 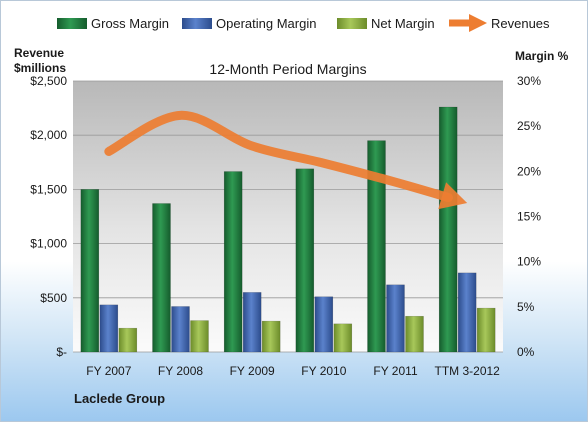 What do you see at coordinates (526, 307) in the screenshot?
I see `y-right-tick-label: 5%` at bounding box center [526, 307].